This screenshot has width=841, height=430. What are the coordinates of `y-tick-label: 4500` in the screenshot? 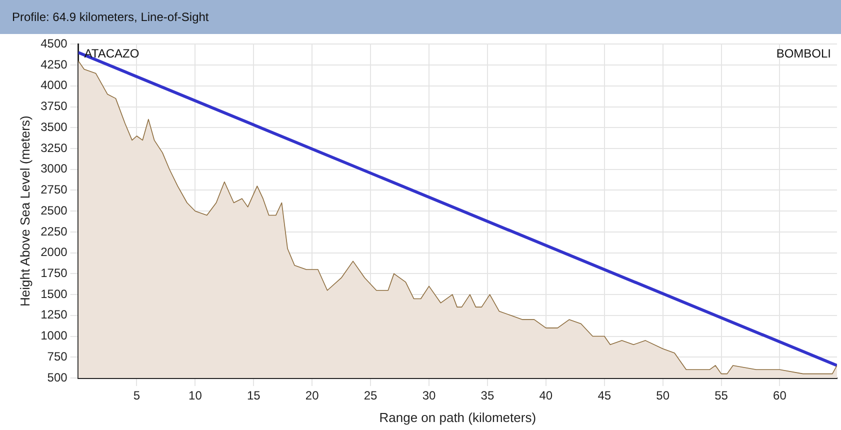 It's located at (54, 43).